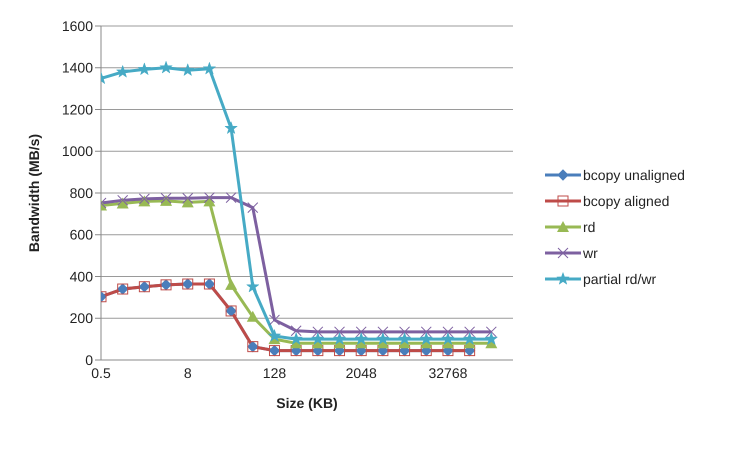  I want to click on y-tick-label: 0, so click(89, 360).